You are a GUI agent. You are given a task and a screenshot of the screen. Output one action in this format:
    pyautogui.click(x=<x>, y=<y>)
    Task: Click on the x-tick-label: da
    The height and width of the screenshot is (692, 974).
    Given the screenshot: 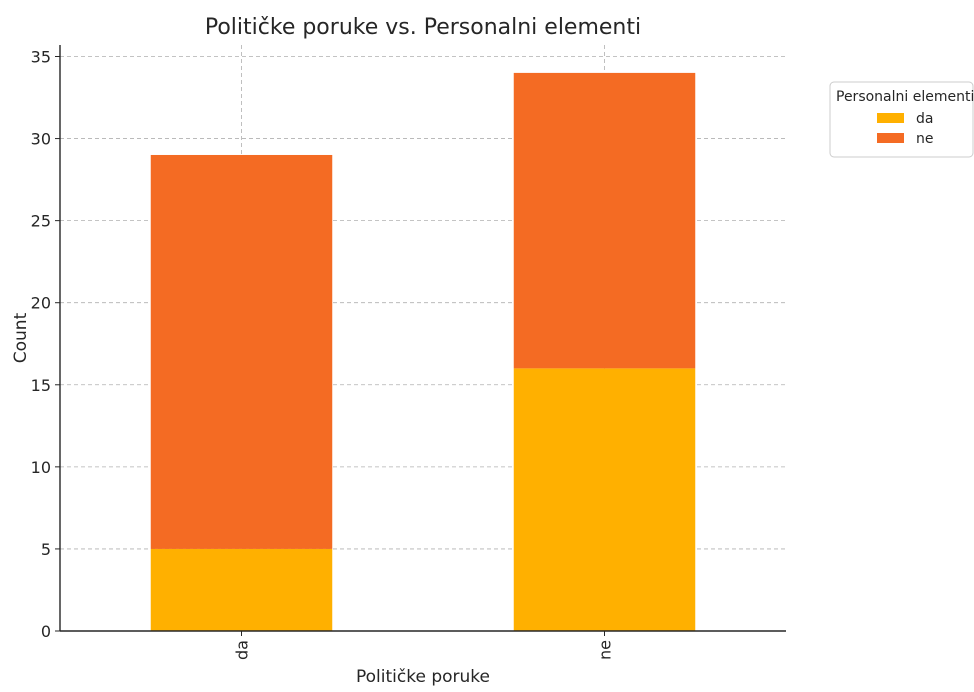 What is the action you would take?
    pyautogui.click(x=242, y=650)
    